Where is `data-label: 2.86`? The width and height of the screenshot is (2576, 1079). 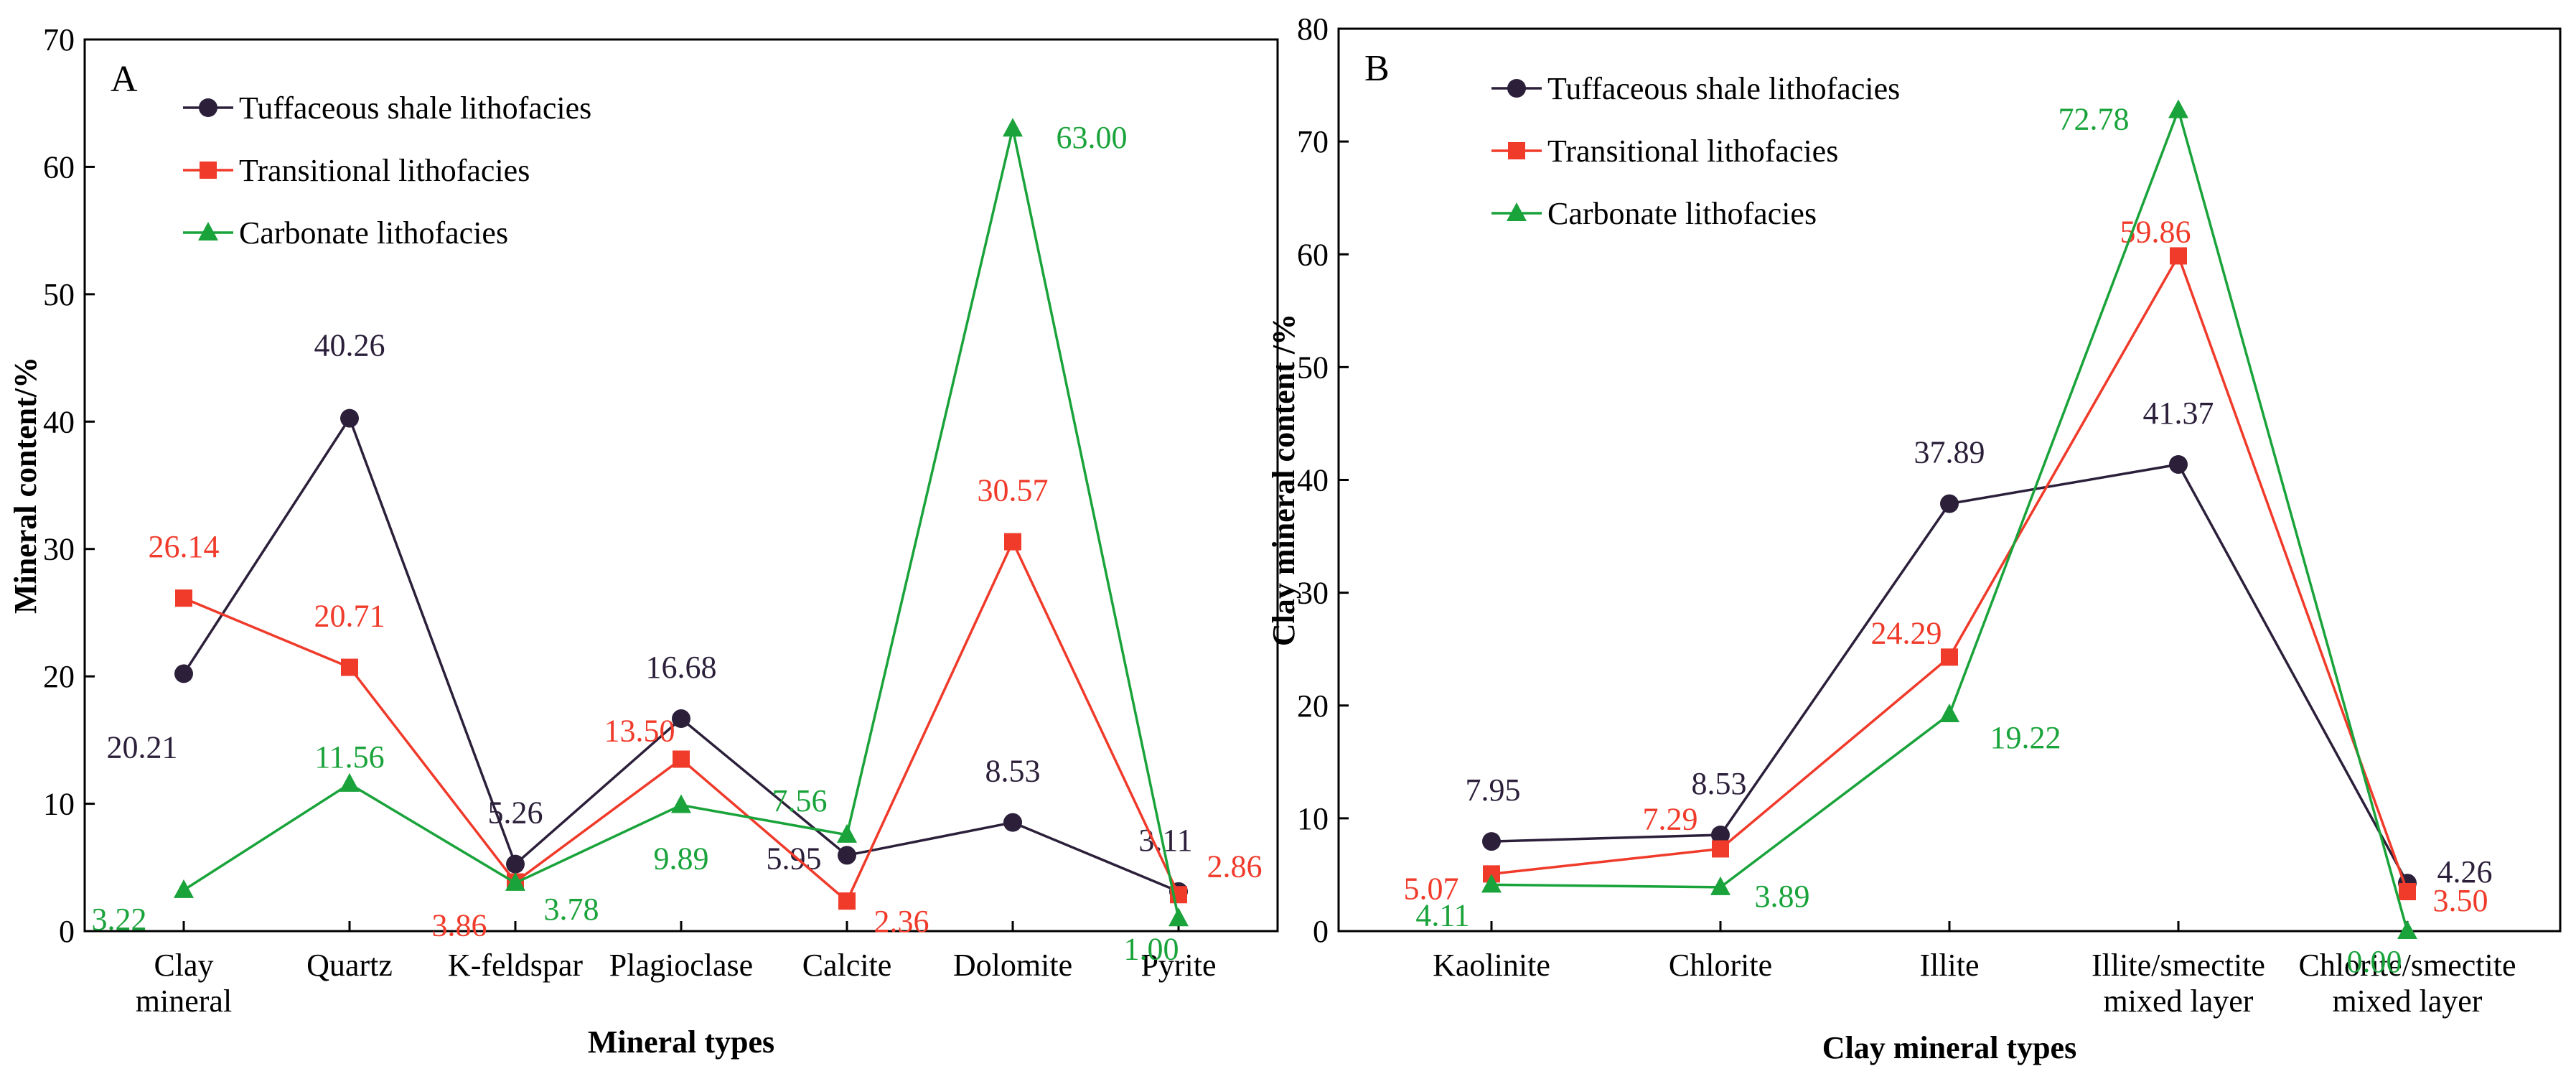 data-label: 2.86 is located at coordinates (1235, 866).